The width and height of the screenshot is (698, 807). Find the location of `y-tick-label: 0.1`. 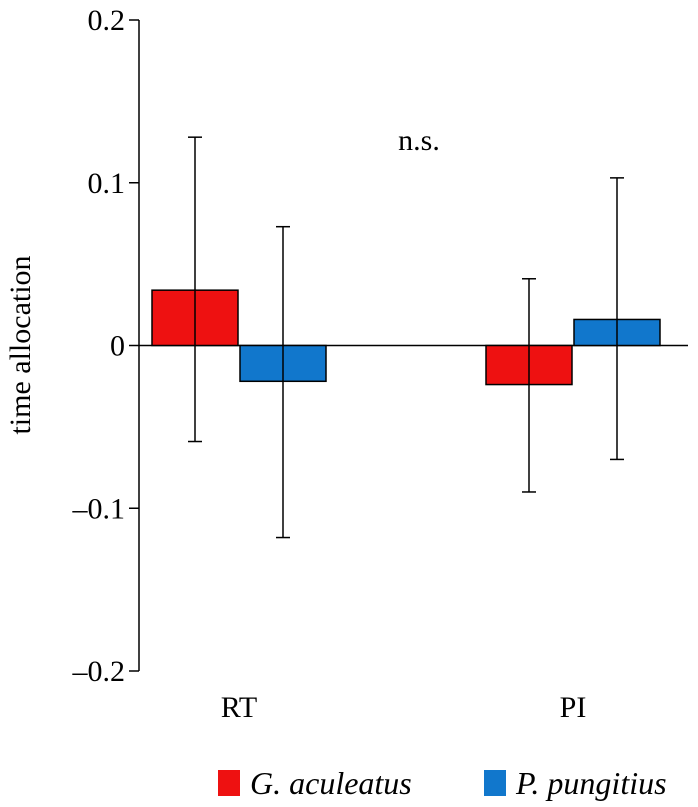

y-tick-label: 0.1 is located at coordinates (107, 183).